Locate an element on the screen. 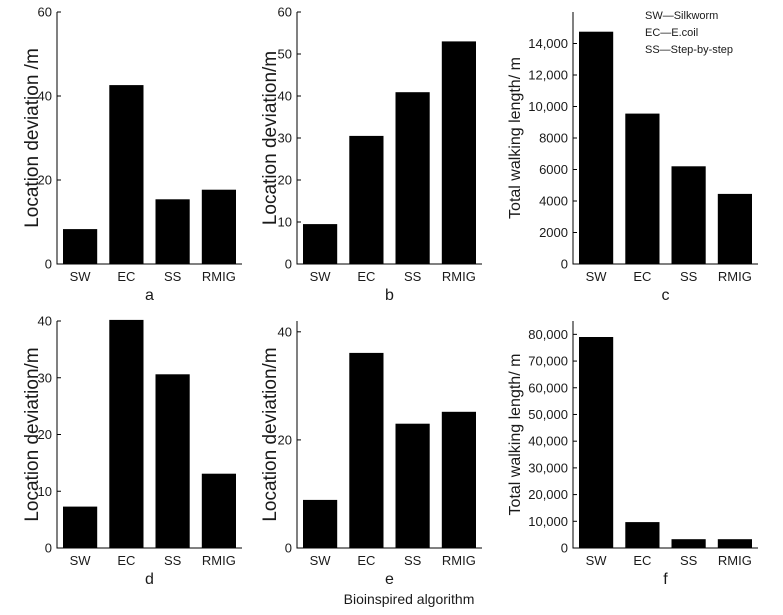  bar-d-sw is located at coordinates (80, 527).